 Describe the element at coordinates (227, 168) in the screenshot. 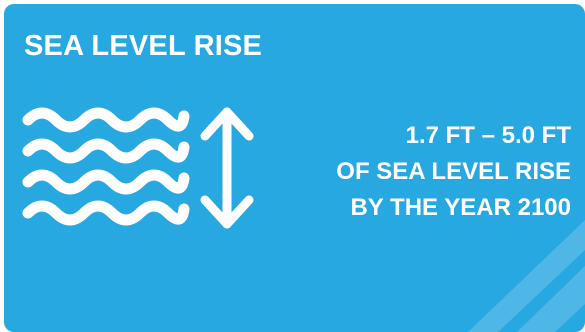

I see `up-down-arrow-icon` at that location.